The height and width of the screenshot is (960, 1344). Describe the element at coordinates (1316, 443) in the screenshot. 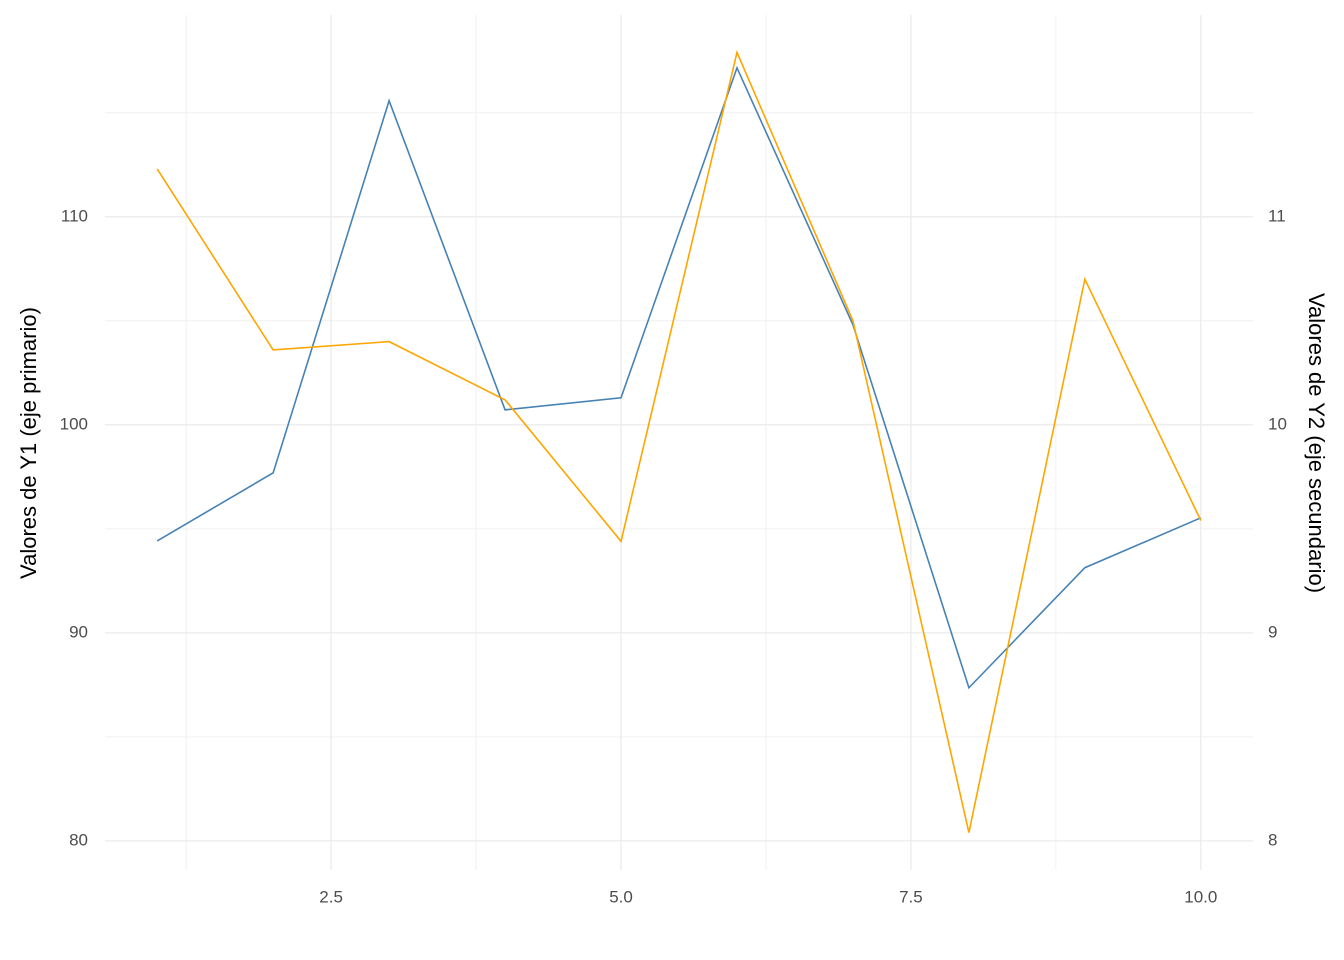

I see `y2-axis-title: Valores de Y2 (eje secundario)` at that location.